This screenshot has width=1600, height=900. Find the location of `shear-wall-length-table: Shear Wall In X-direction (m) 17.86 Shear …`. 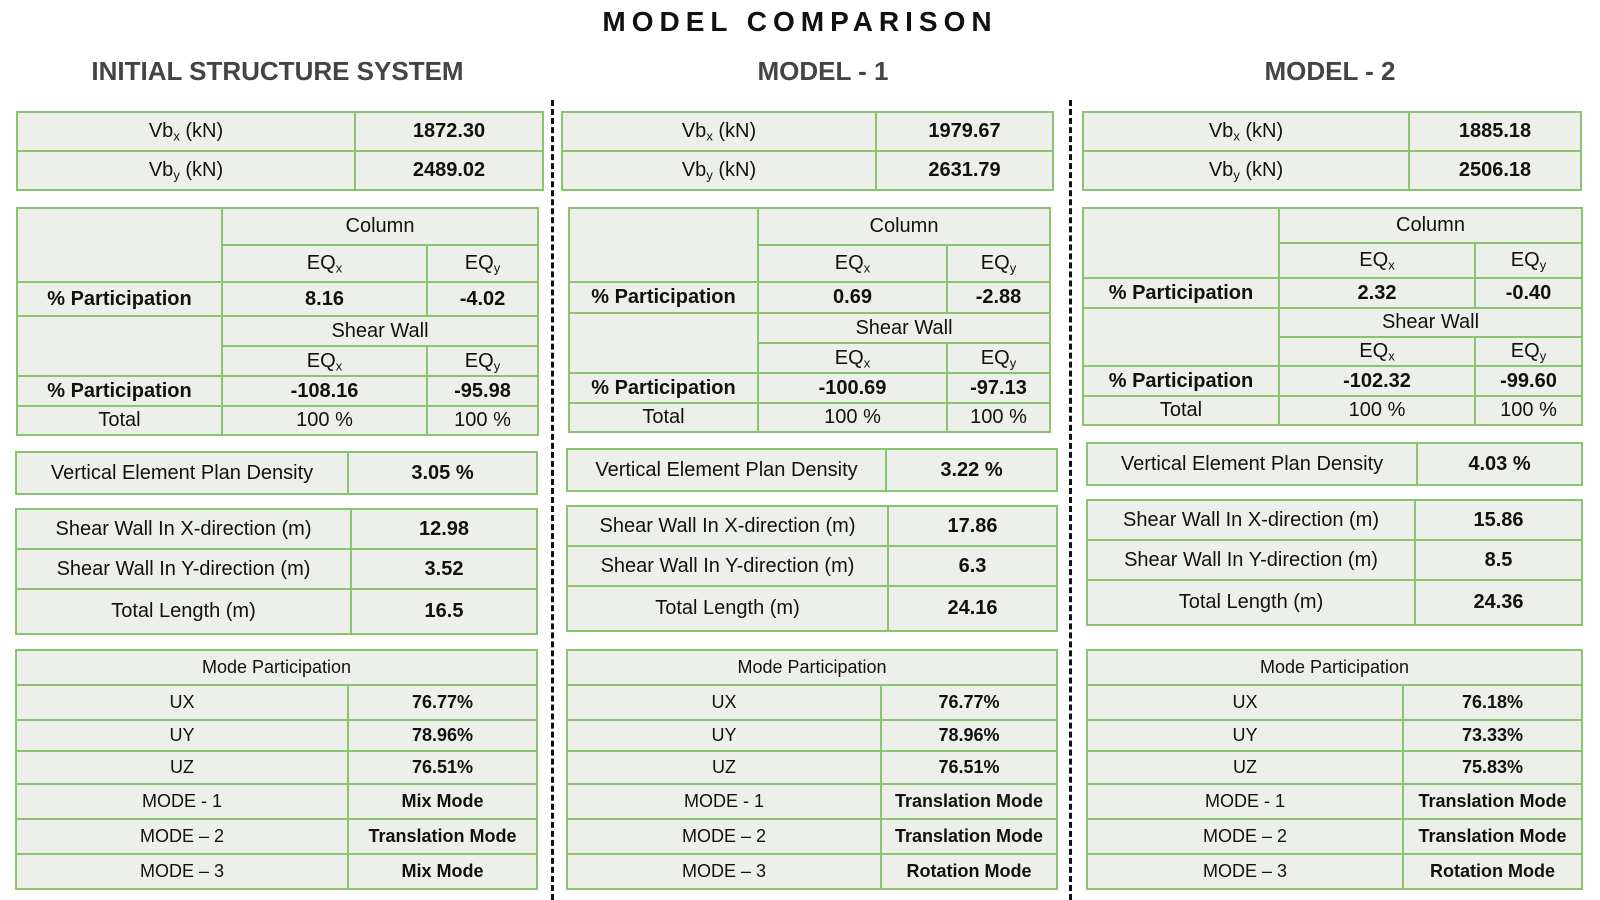

shear-wall-length-table: Shear Wall In X-direction (m) 17.86 Shear … is located at coordinates (812, 568).